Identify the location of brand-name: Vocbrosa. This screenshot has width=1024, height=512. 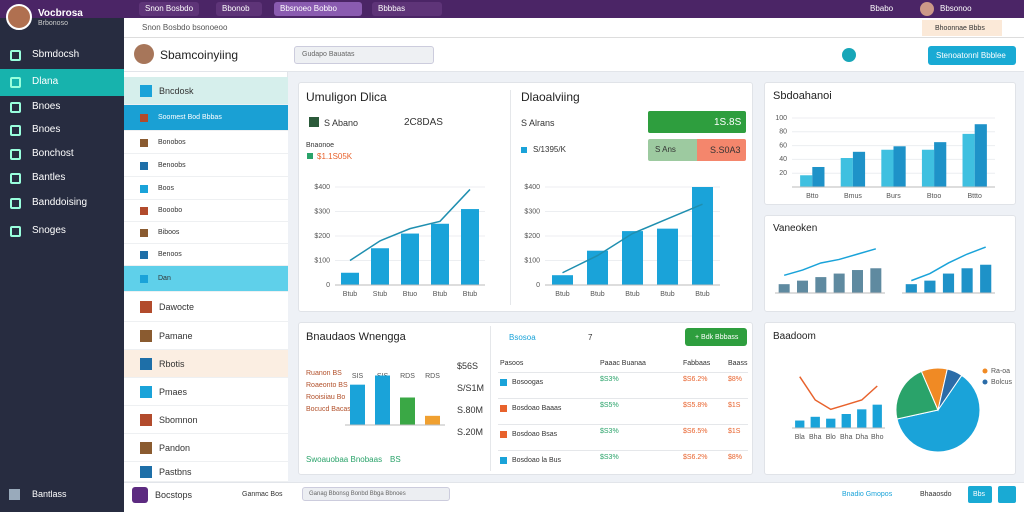
(60, 13).